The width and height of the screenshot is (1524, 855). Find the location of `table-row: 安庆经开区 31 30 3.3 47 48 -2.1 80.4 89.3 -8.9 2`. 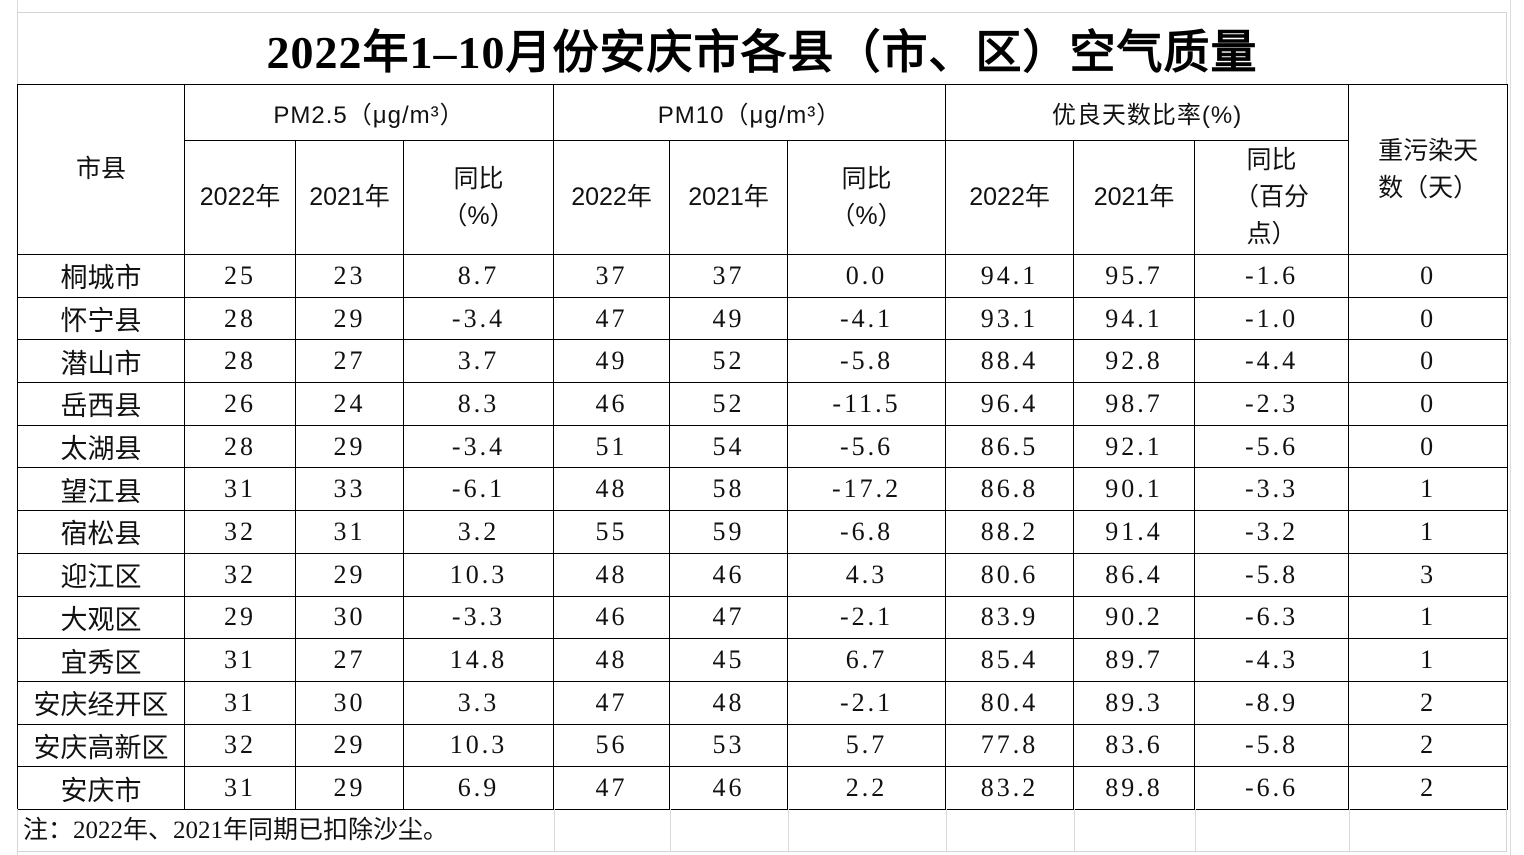

table-row: 安庆经开区 31 30 3.3 47 48 -2.1 80.4 89.3 -8.9 2 is located at coordinates (763, 702).